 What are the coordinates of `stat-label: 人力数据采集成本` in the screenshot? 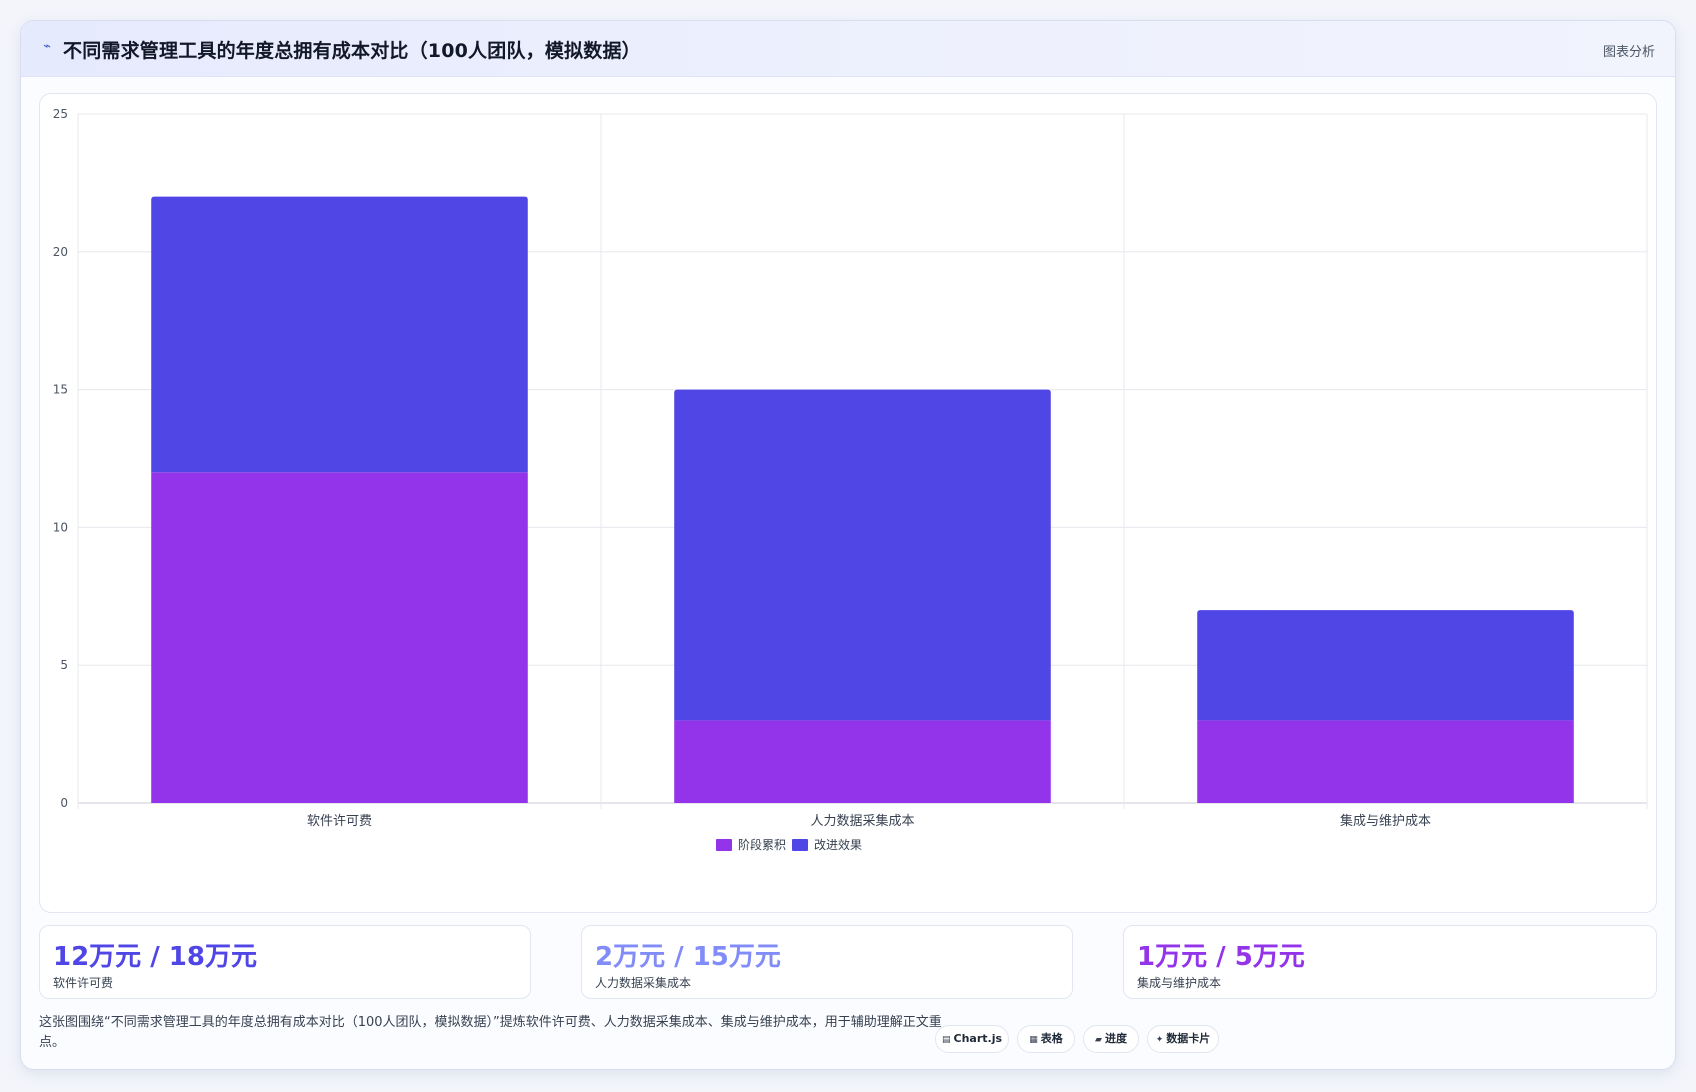 It's located at (643, 983).